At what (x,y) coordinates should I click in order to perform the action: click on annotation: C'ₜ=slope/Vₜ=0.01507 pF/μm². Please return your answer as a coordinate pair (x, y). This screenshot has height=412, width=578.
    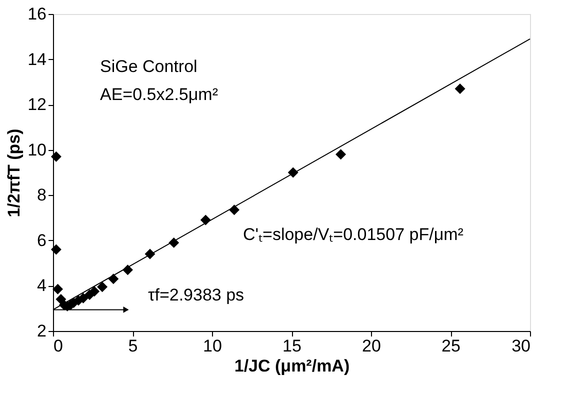
    Looking at the image, I should click on (353, 234).